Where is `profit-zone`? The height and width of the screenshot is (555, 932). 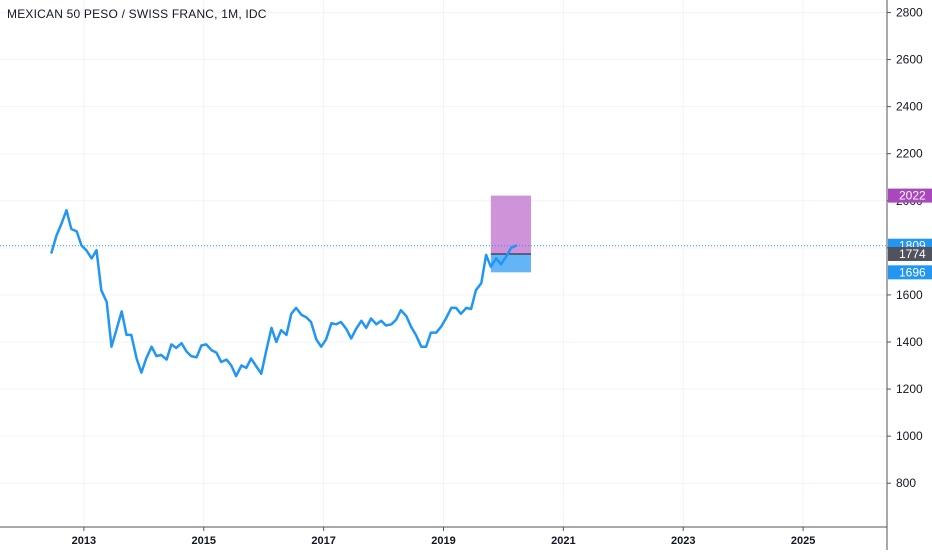 profit-zone is located at coordinates (511, 224).